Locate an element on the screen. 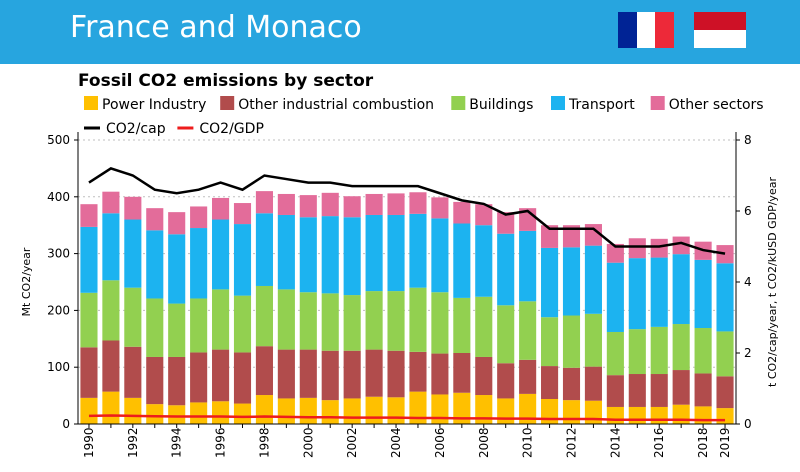  y-left-tick-label: 200 is located at coordinates (58, 310).